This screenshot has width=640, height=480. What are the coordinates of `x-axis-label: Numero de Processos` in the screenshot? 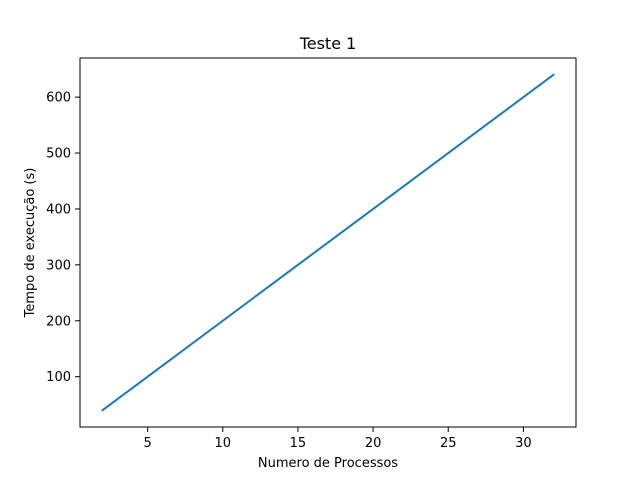 It's located at (328, 463).